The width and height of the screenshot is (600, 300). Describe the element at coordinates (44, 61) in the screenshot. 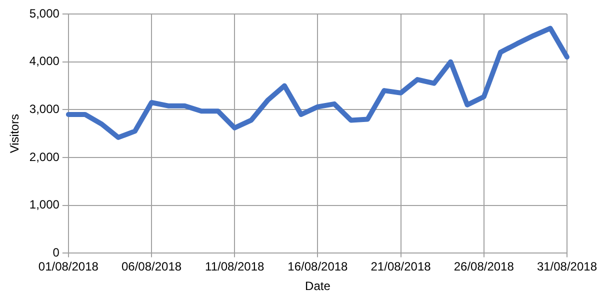

I see `y-tick-label: 4,000` at that location.